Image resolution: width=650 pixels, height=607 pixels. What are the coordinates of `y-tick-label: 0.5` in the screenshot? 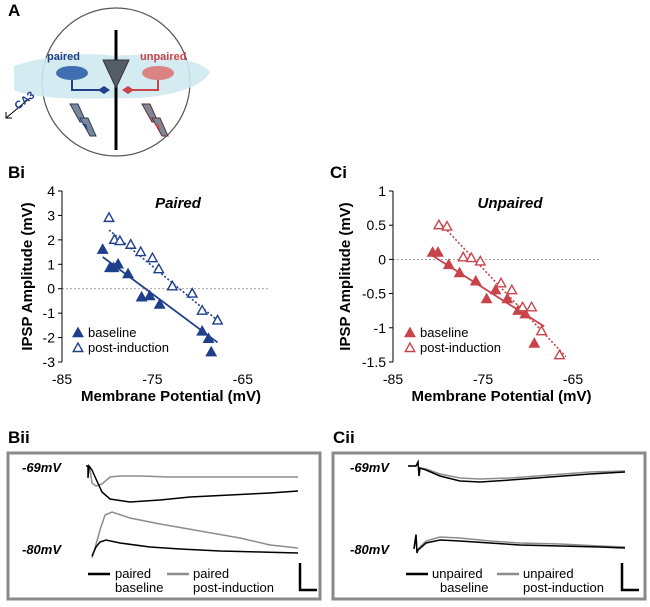 It's located at (377, 225).